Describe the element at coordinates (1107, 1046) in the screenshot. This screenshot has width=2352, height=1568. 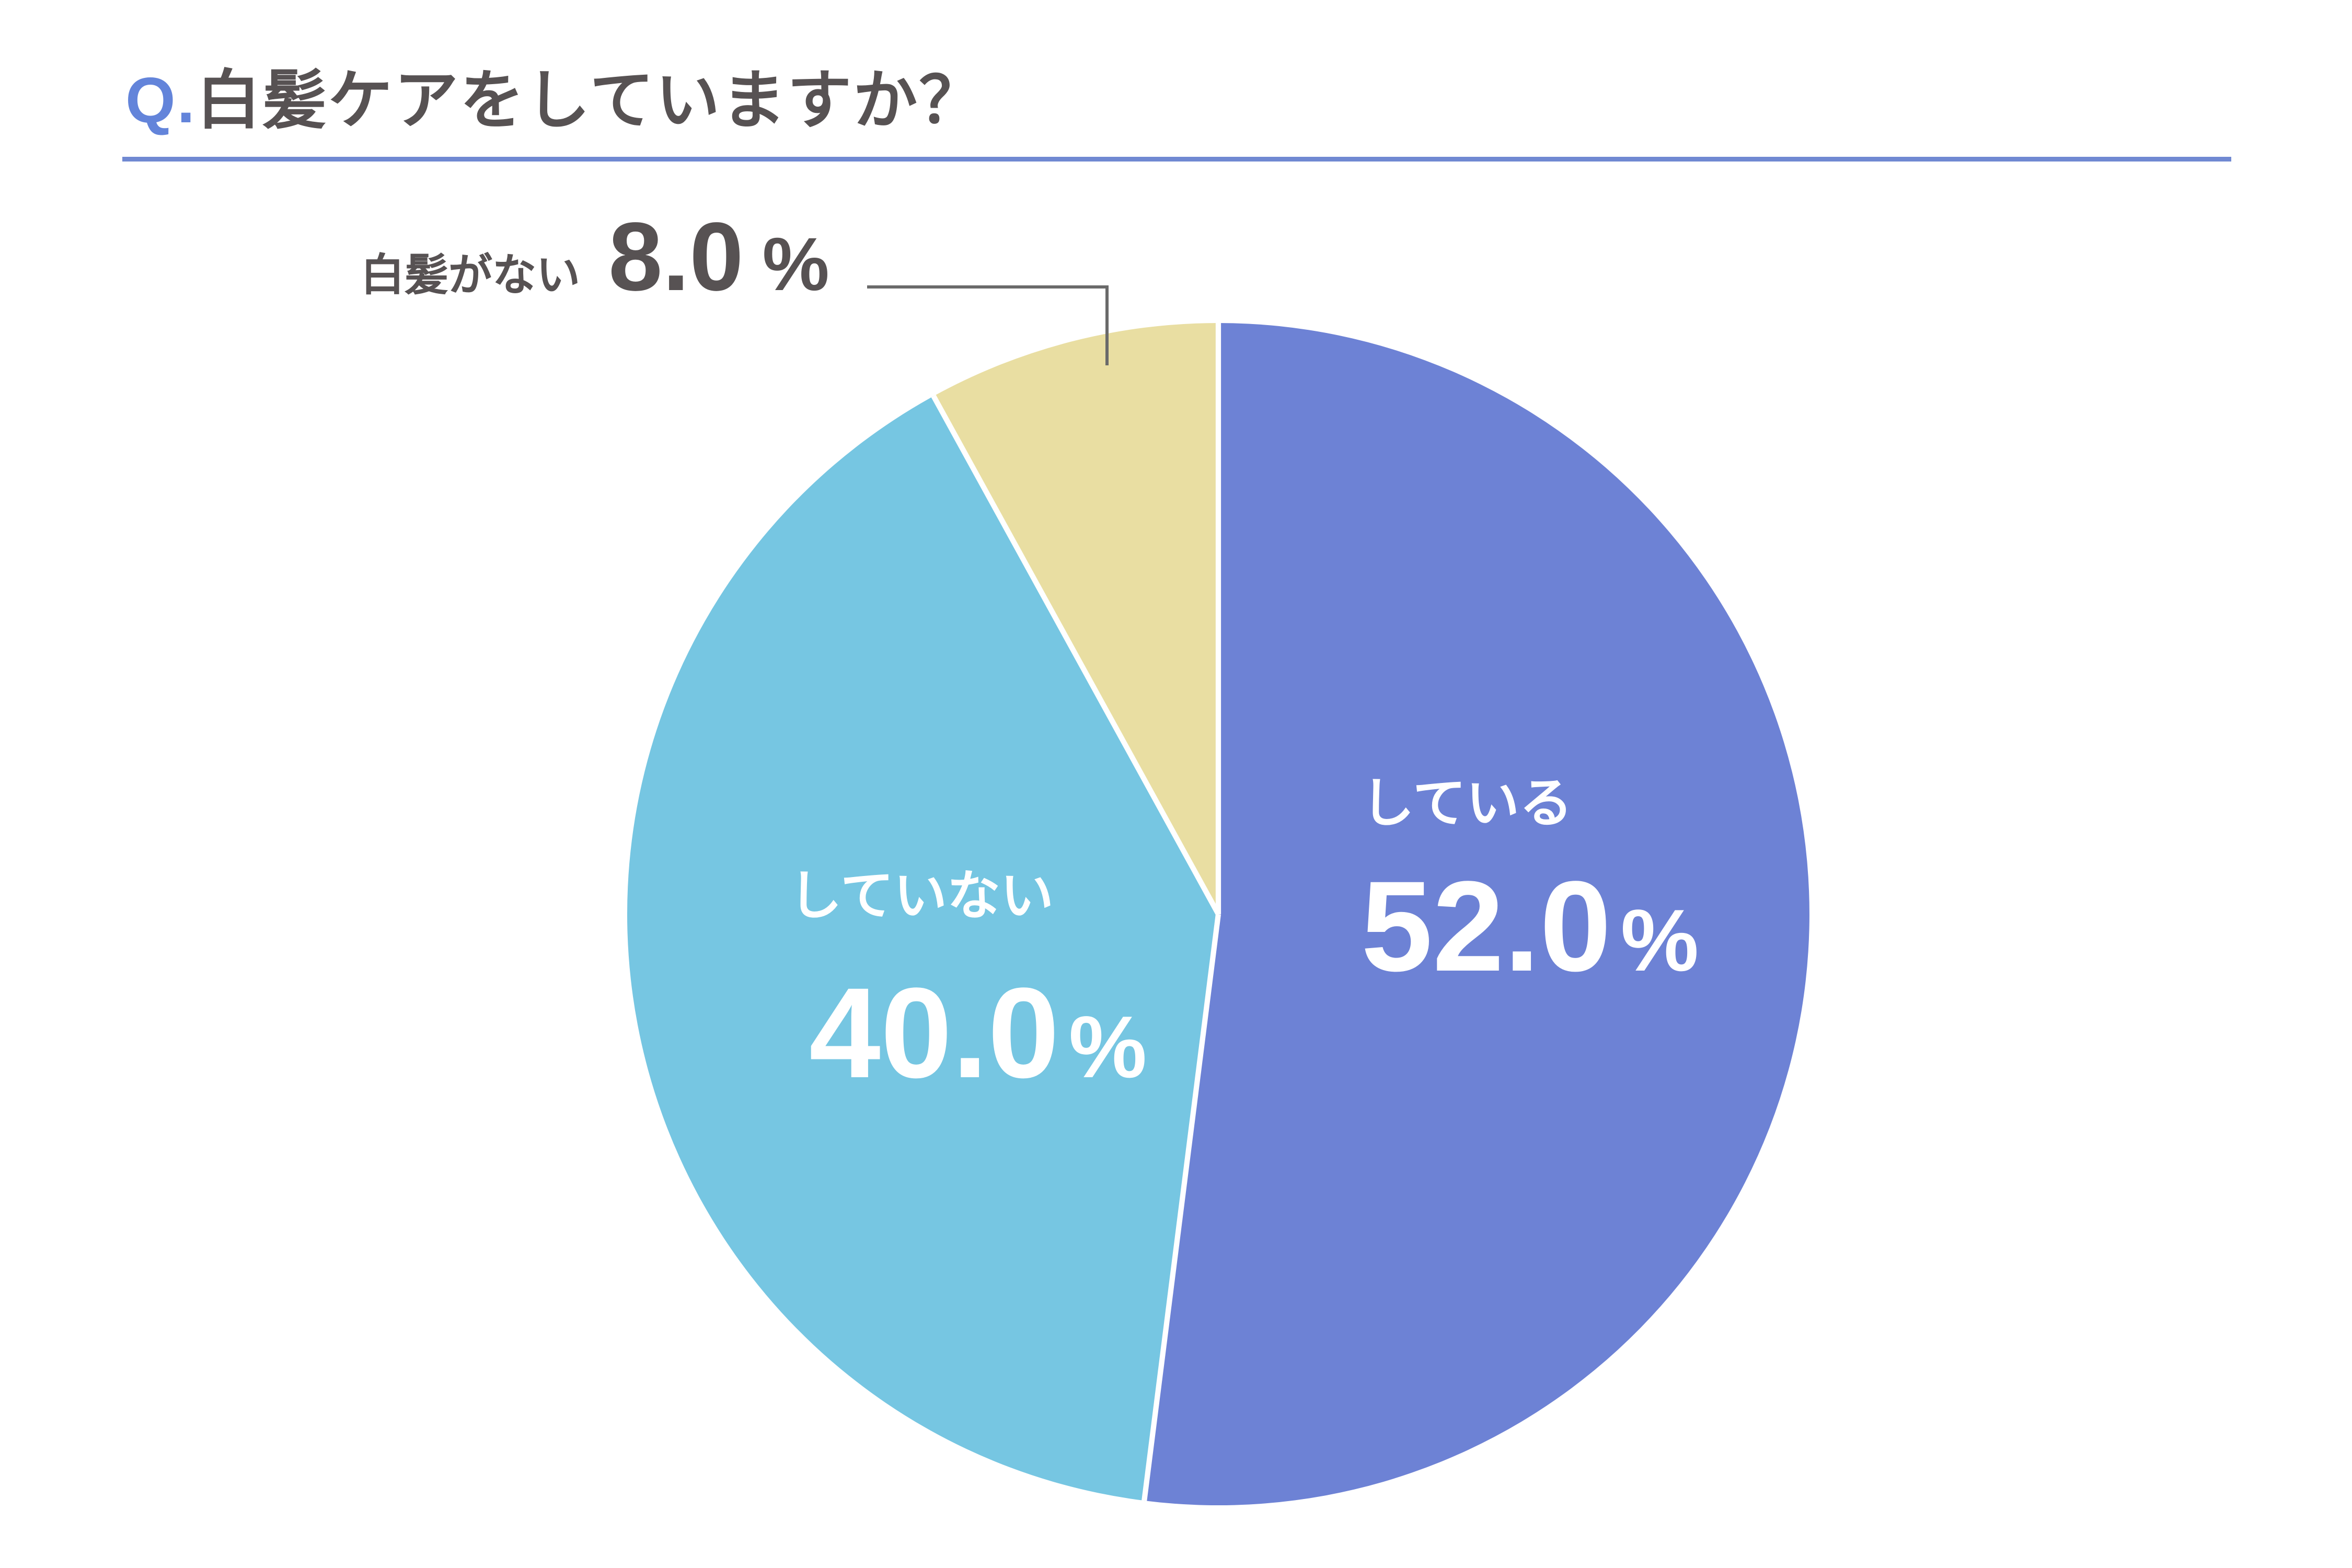
I see `notdoing-percent-sign: %` at that location.